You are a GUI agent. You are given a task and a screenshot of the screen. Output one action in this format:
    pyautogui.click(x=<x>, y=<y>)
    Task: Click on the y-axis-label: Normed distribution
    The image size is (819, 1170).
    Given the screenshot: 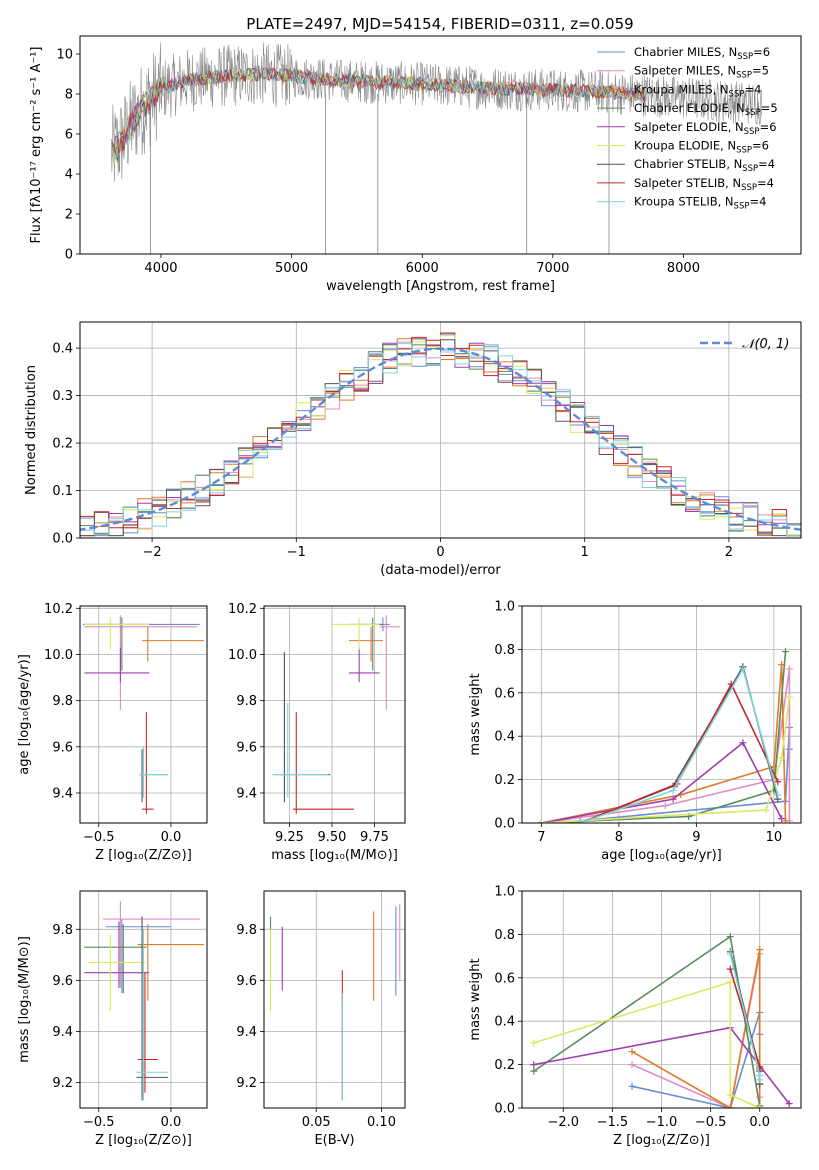 What is the action you would take?
    pyautogui.click(x=31, y=430)
    